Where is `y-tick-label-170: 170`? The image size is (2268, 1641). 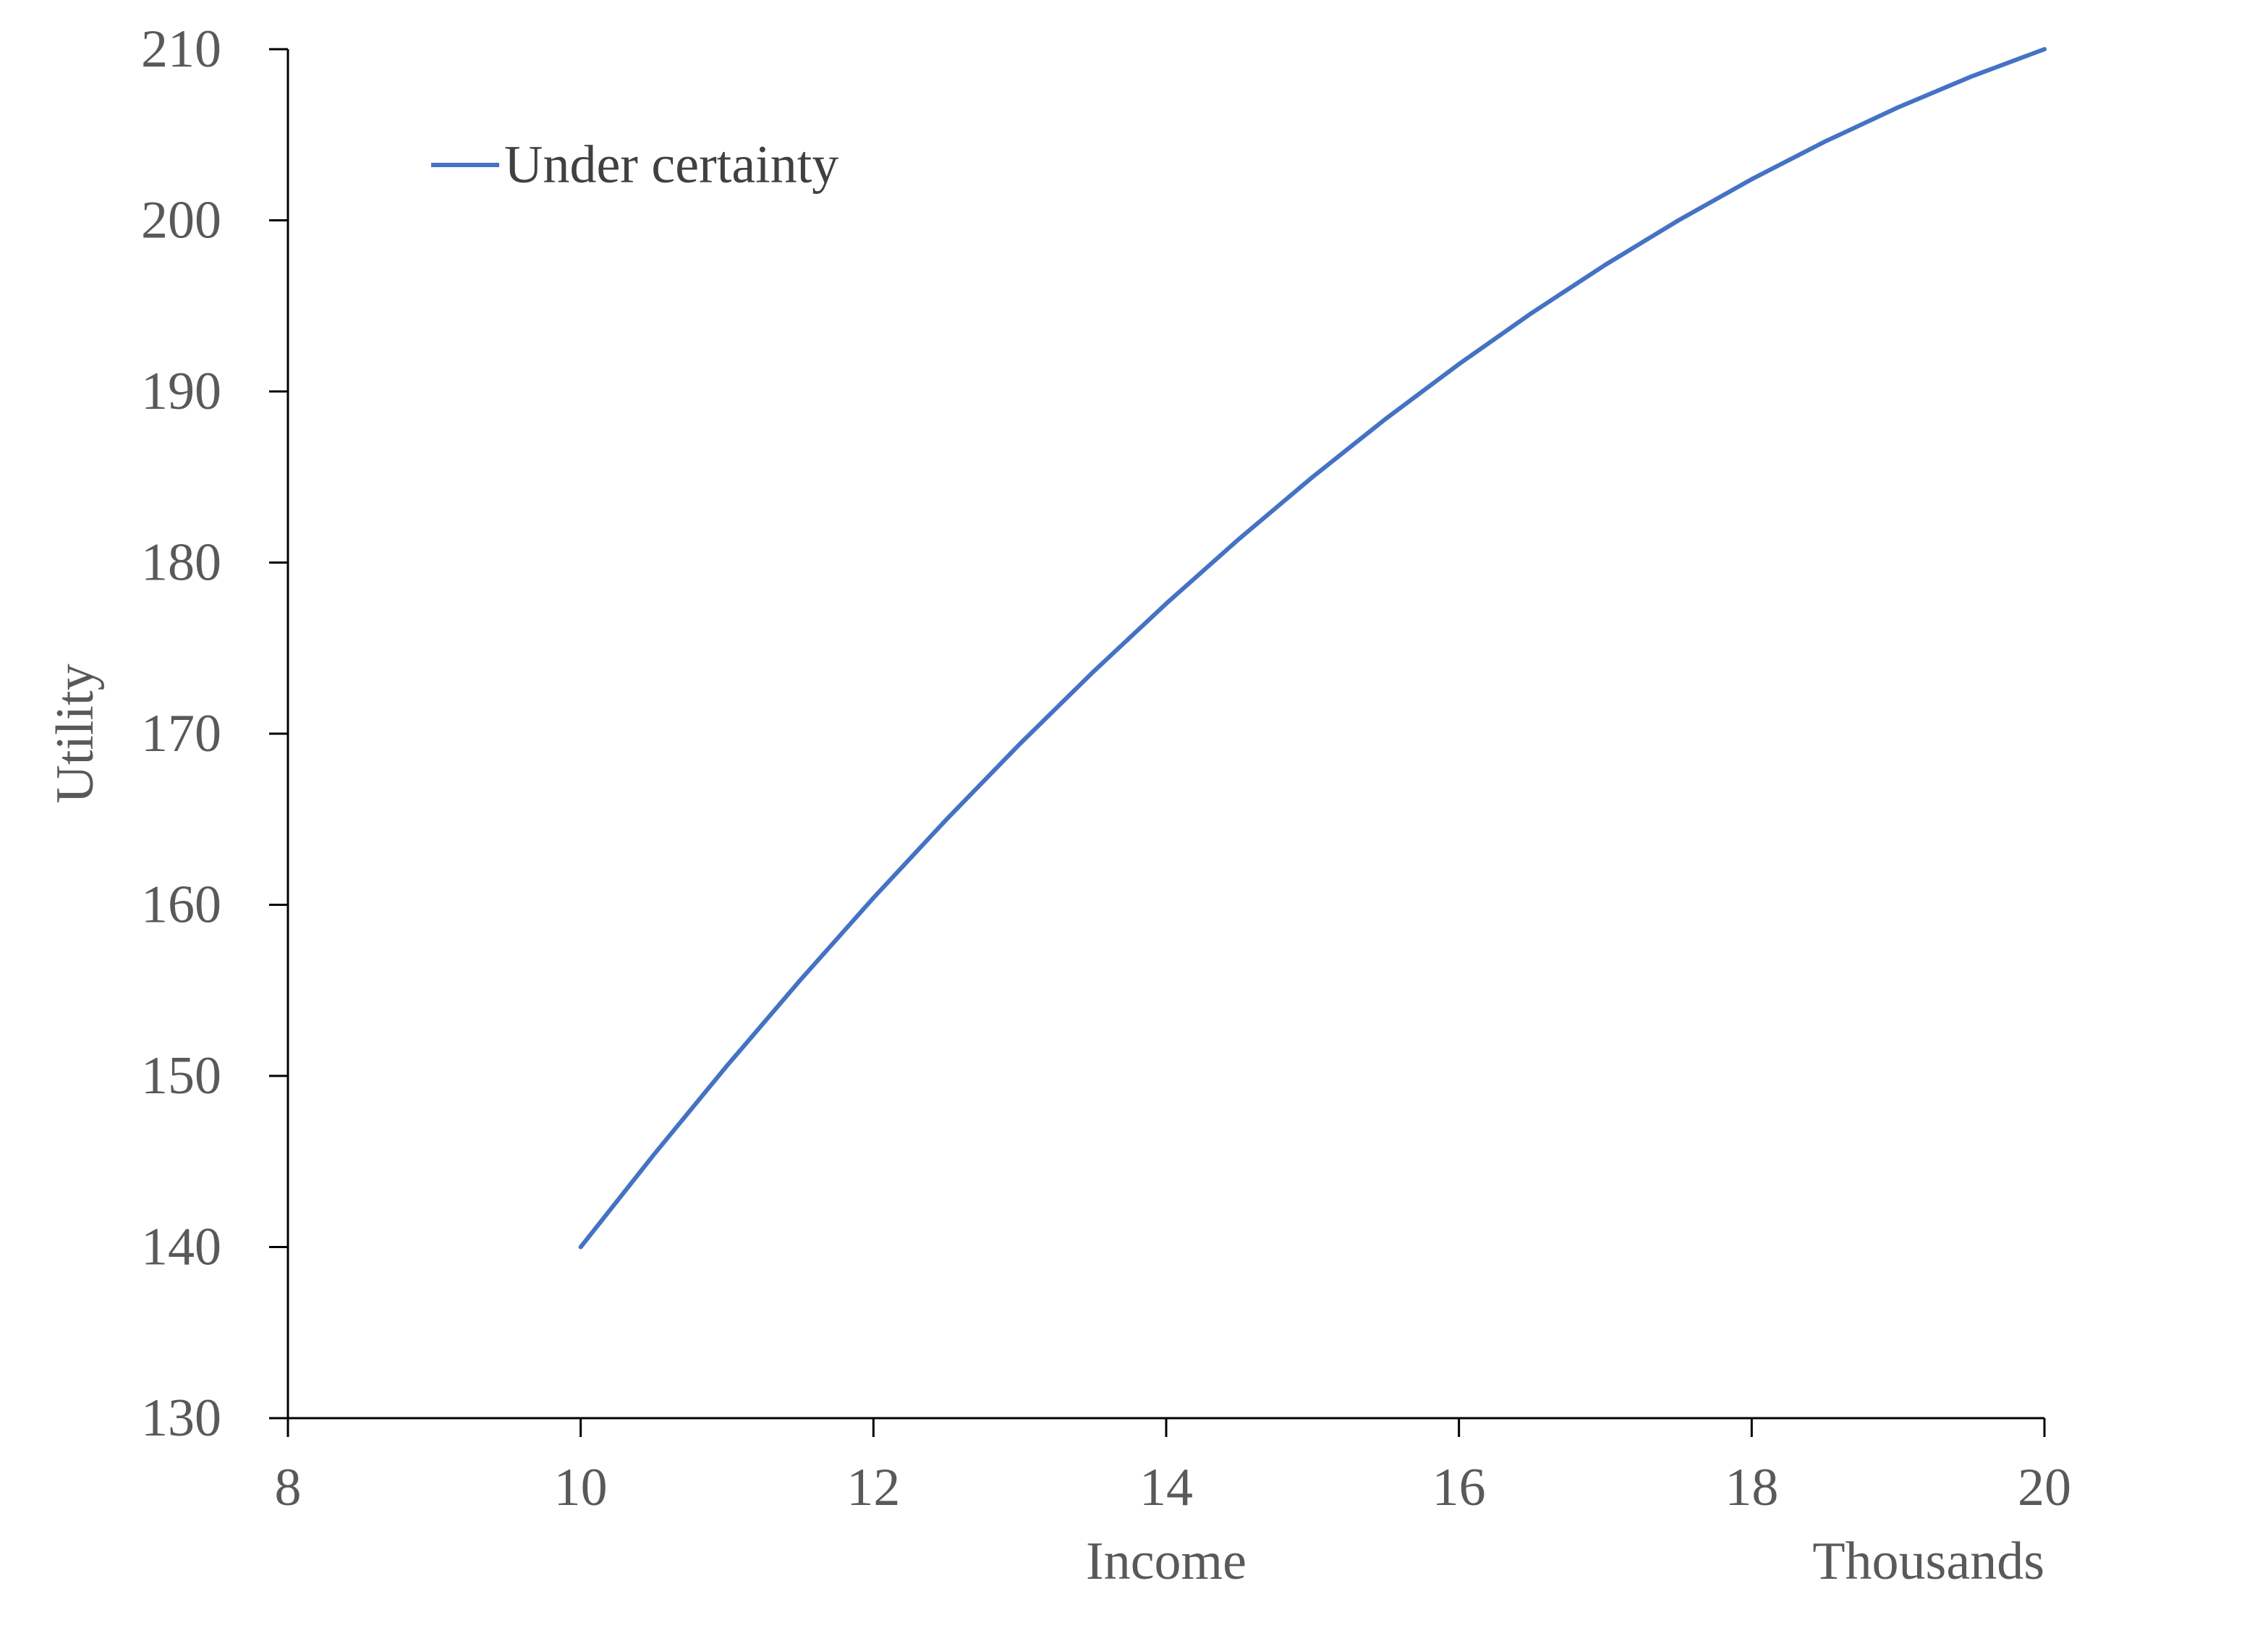
y-tick-label-170: 170 is located at coordinates (181, 733).